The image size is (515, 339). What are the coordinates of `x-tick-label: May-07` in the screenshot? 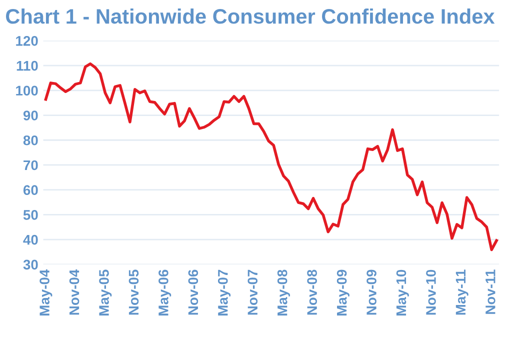 It's located at (224, 293).